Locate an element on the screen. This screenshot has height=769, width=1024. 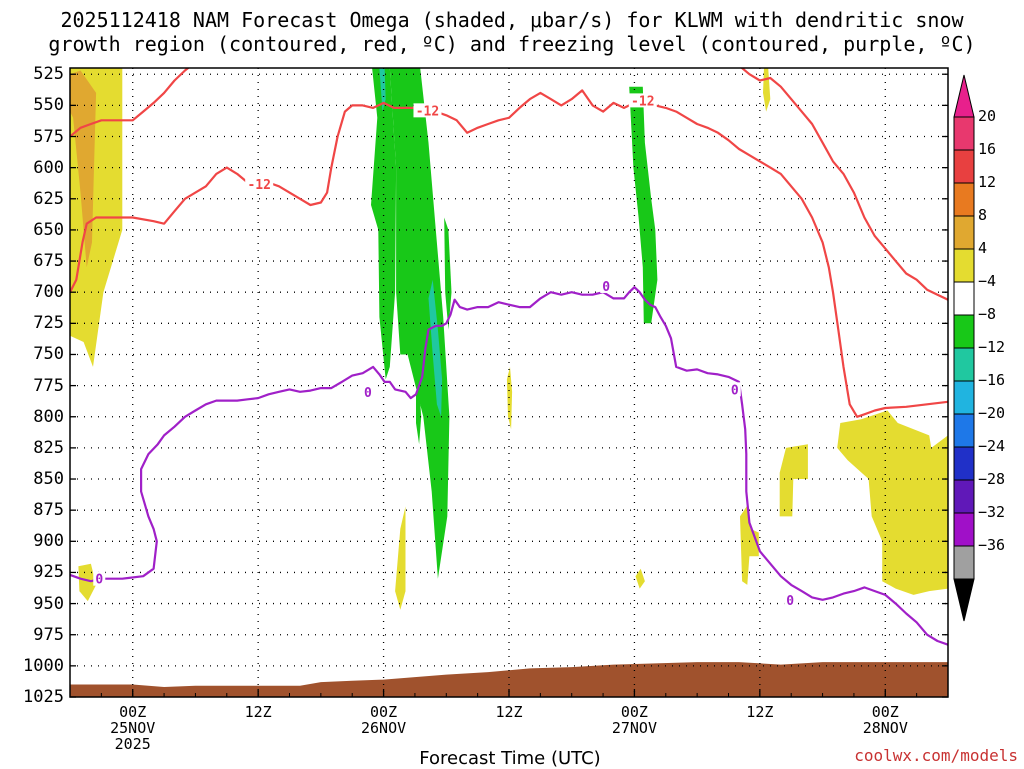
omega-neg-4-8-26nov-e is located at coordinates (448, 273).